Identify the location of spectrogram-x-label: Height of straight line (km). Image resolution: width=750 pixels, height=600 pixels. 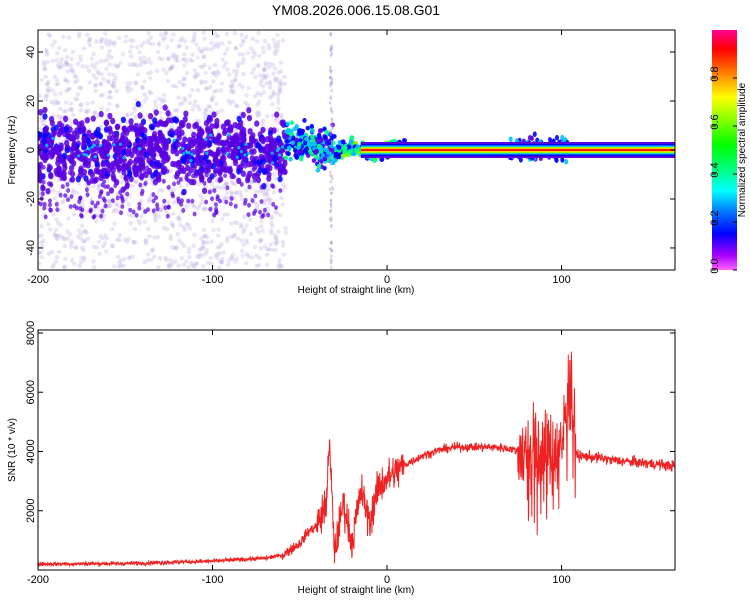
(356, 290).